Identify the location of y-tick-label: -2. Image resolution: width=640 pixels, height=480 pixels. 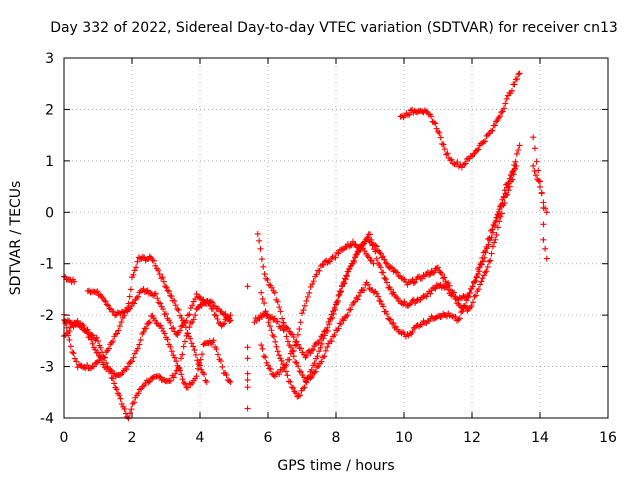
(47, 316).